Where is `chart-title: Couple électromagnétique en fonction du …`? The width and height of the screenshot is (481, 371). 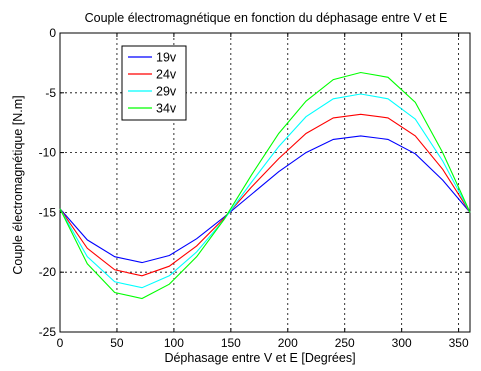 chart-title: Couple électromagnétique en fonction du … is located at coordinates (266, 18).